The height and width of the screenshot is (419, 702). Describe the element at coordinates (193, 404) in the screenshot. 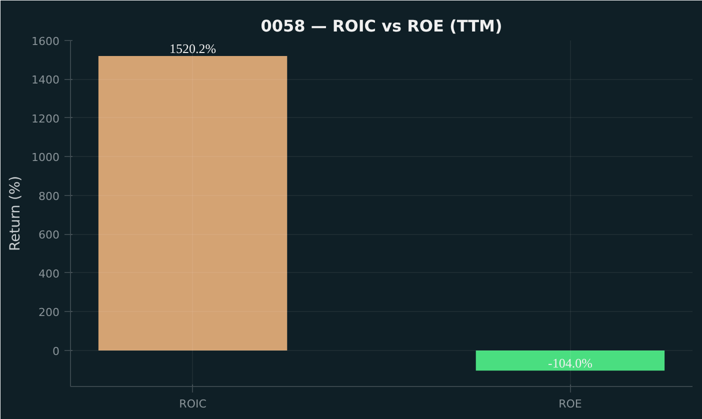

I see `x-tick-label: ROIC` at that location.